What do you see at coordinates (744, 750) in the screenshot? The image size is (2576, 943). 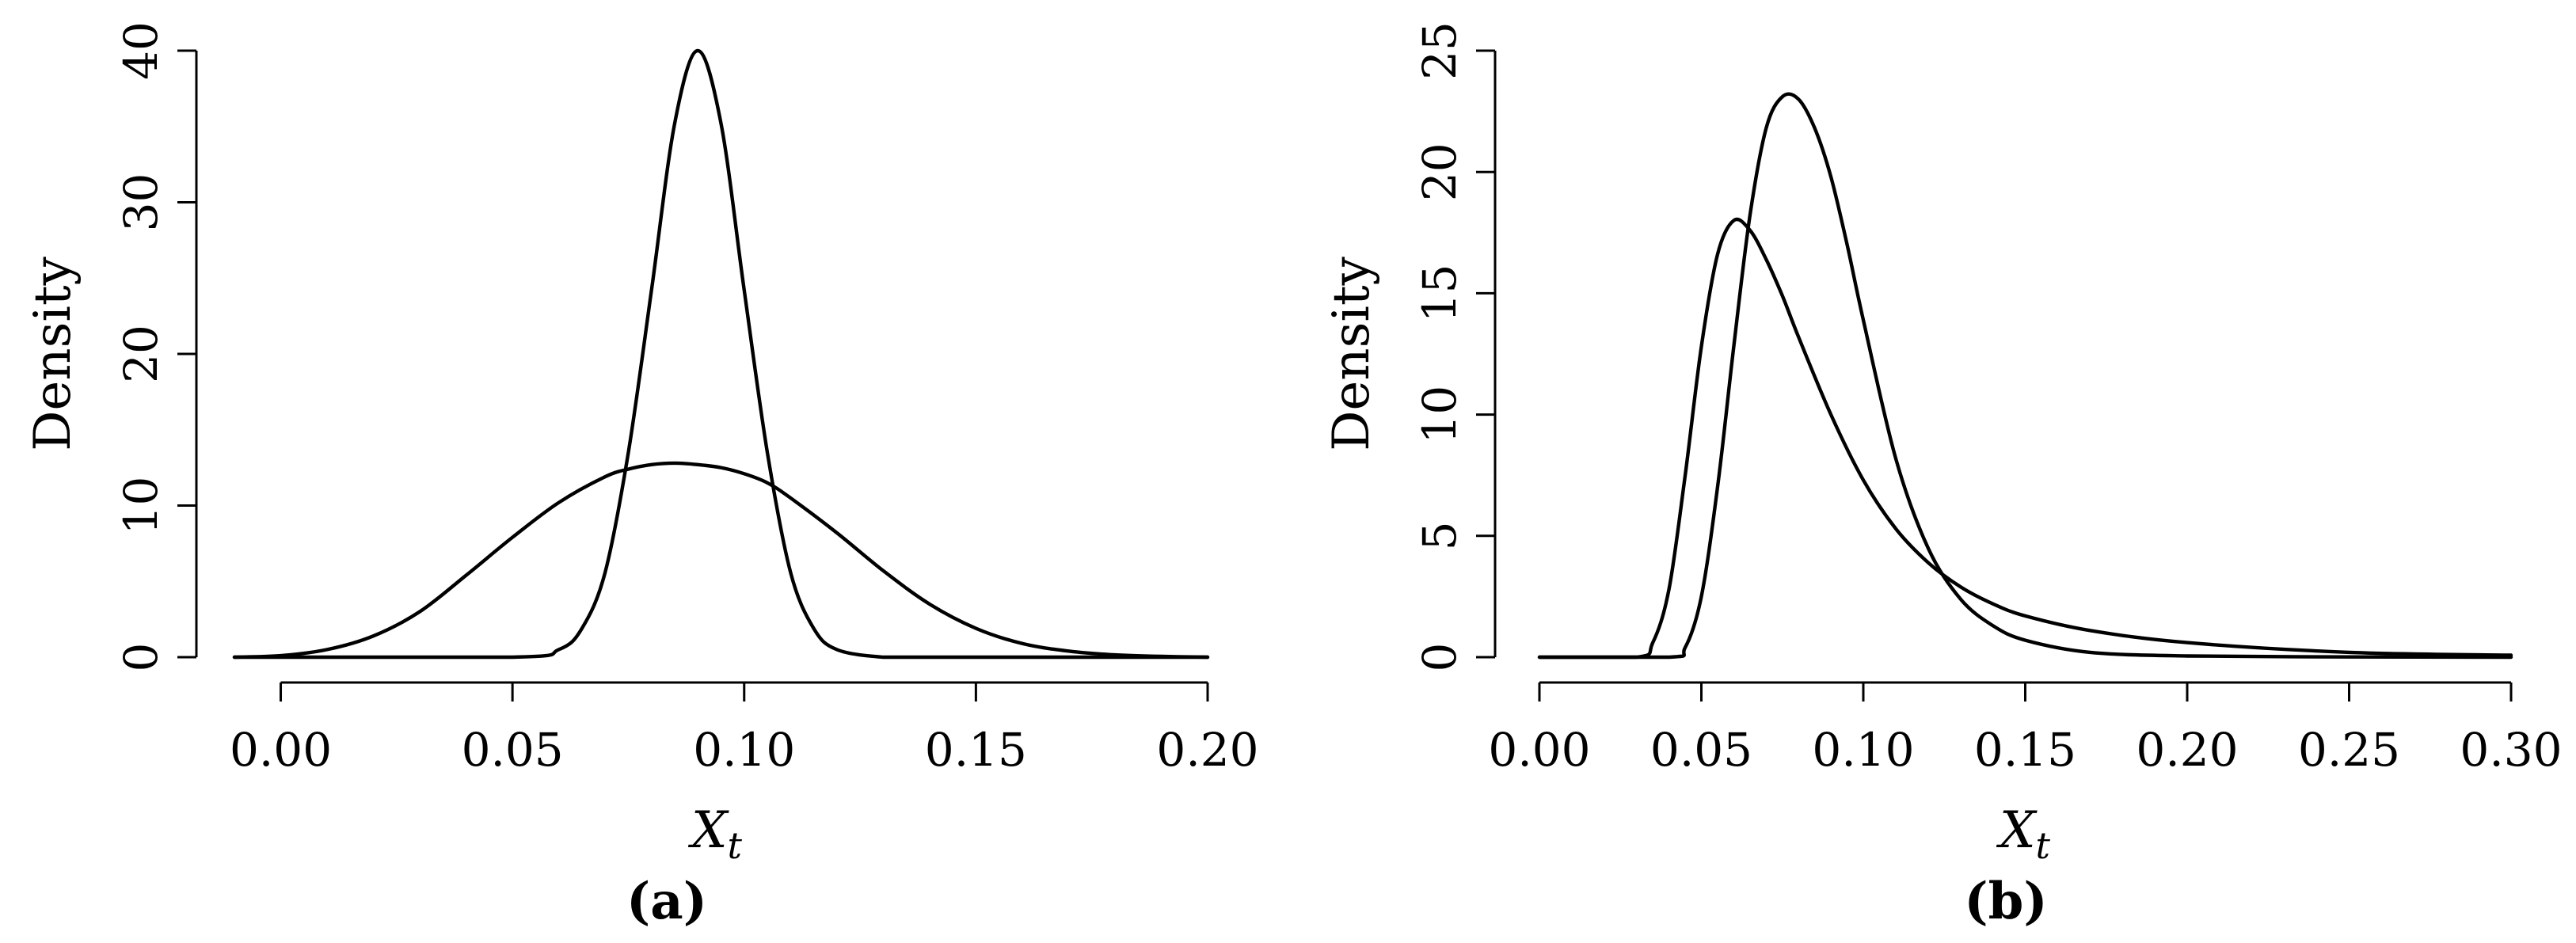 I see `chart-1-x-tick-label: 0.10` at bounding box center [744, 750].